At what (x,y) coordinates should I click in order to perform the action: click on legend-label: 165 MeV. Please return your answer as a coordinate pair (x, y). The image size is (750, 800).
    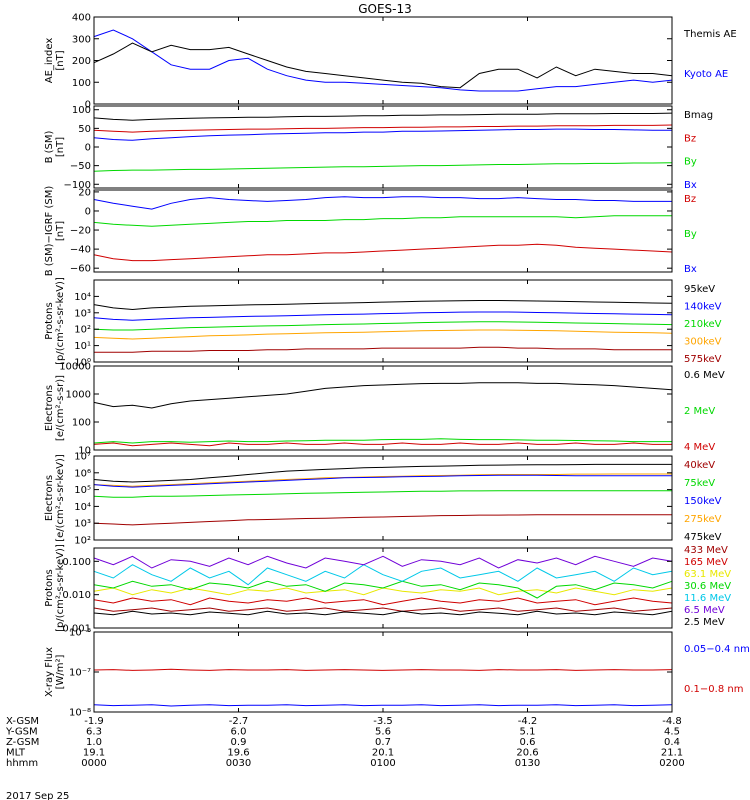
    Looking at the image, I should click on (706, 562).